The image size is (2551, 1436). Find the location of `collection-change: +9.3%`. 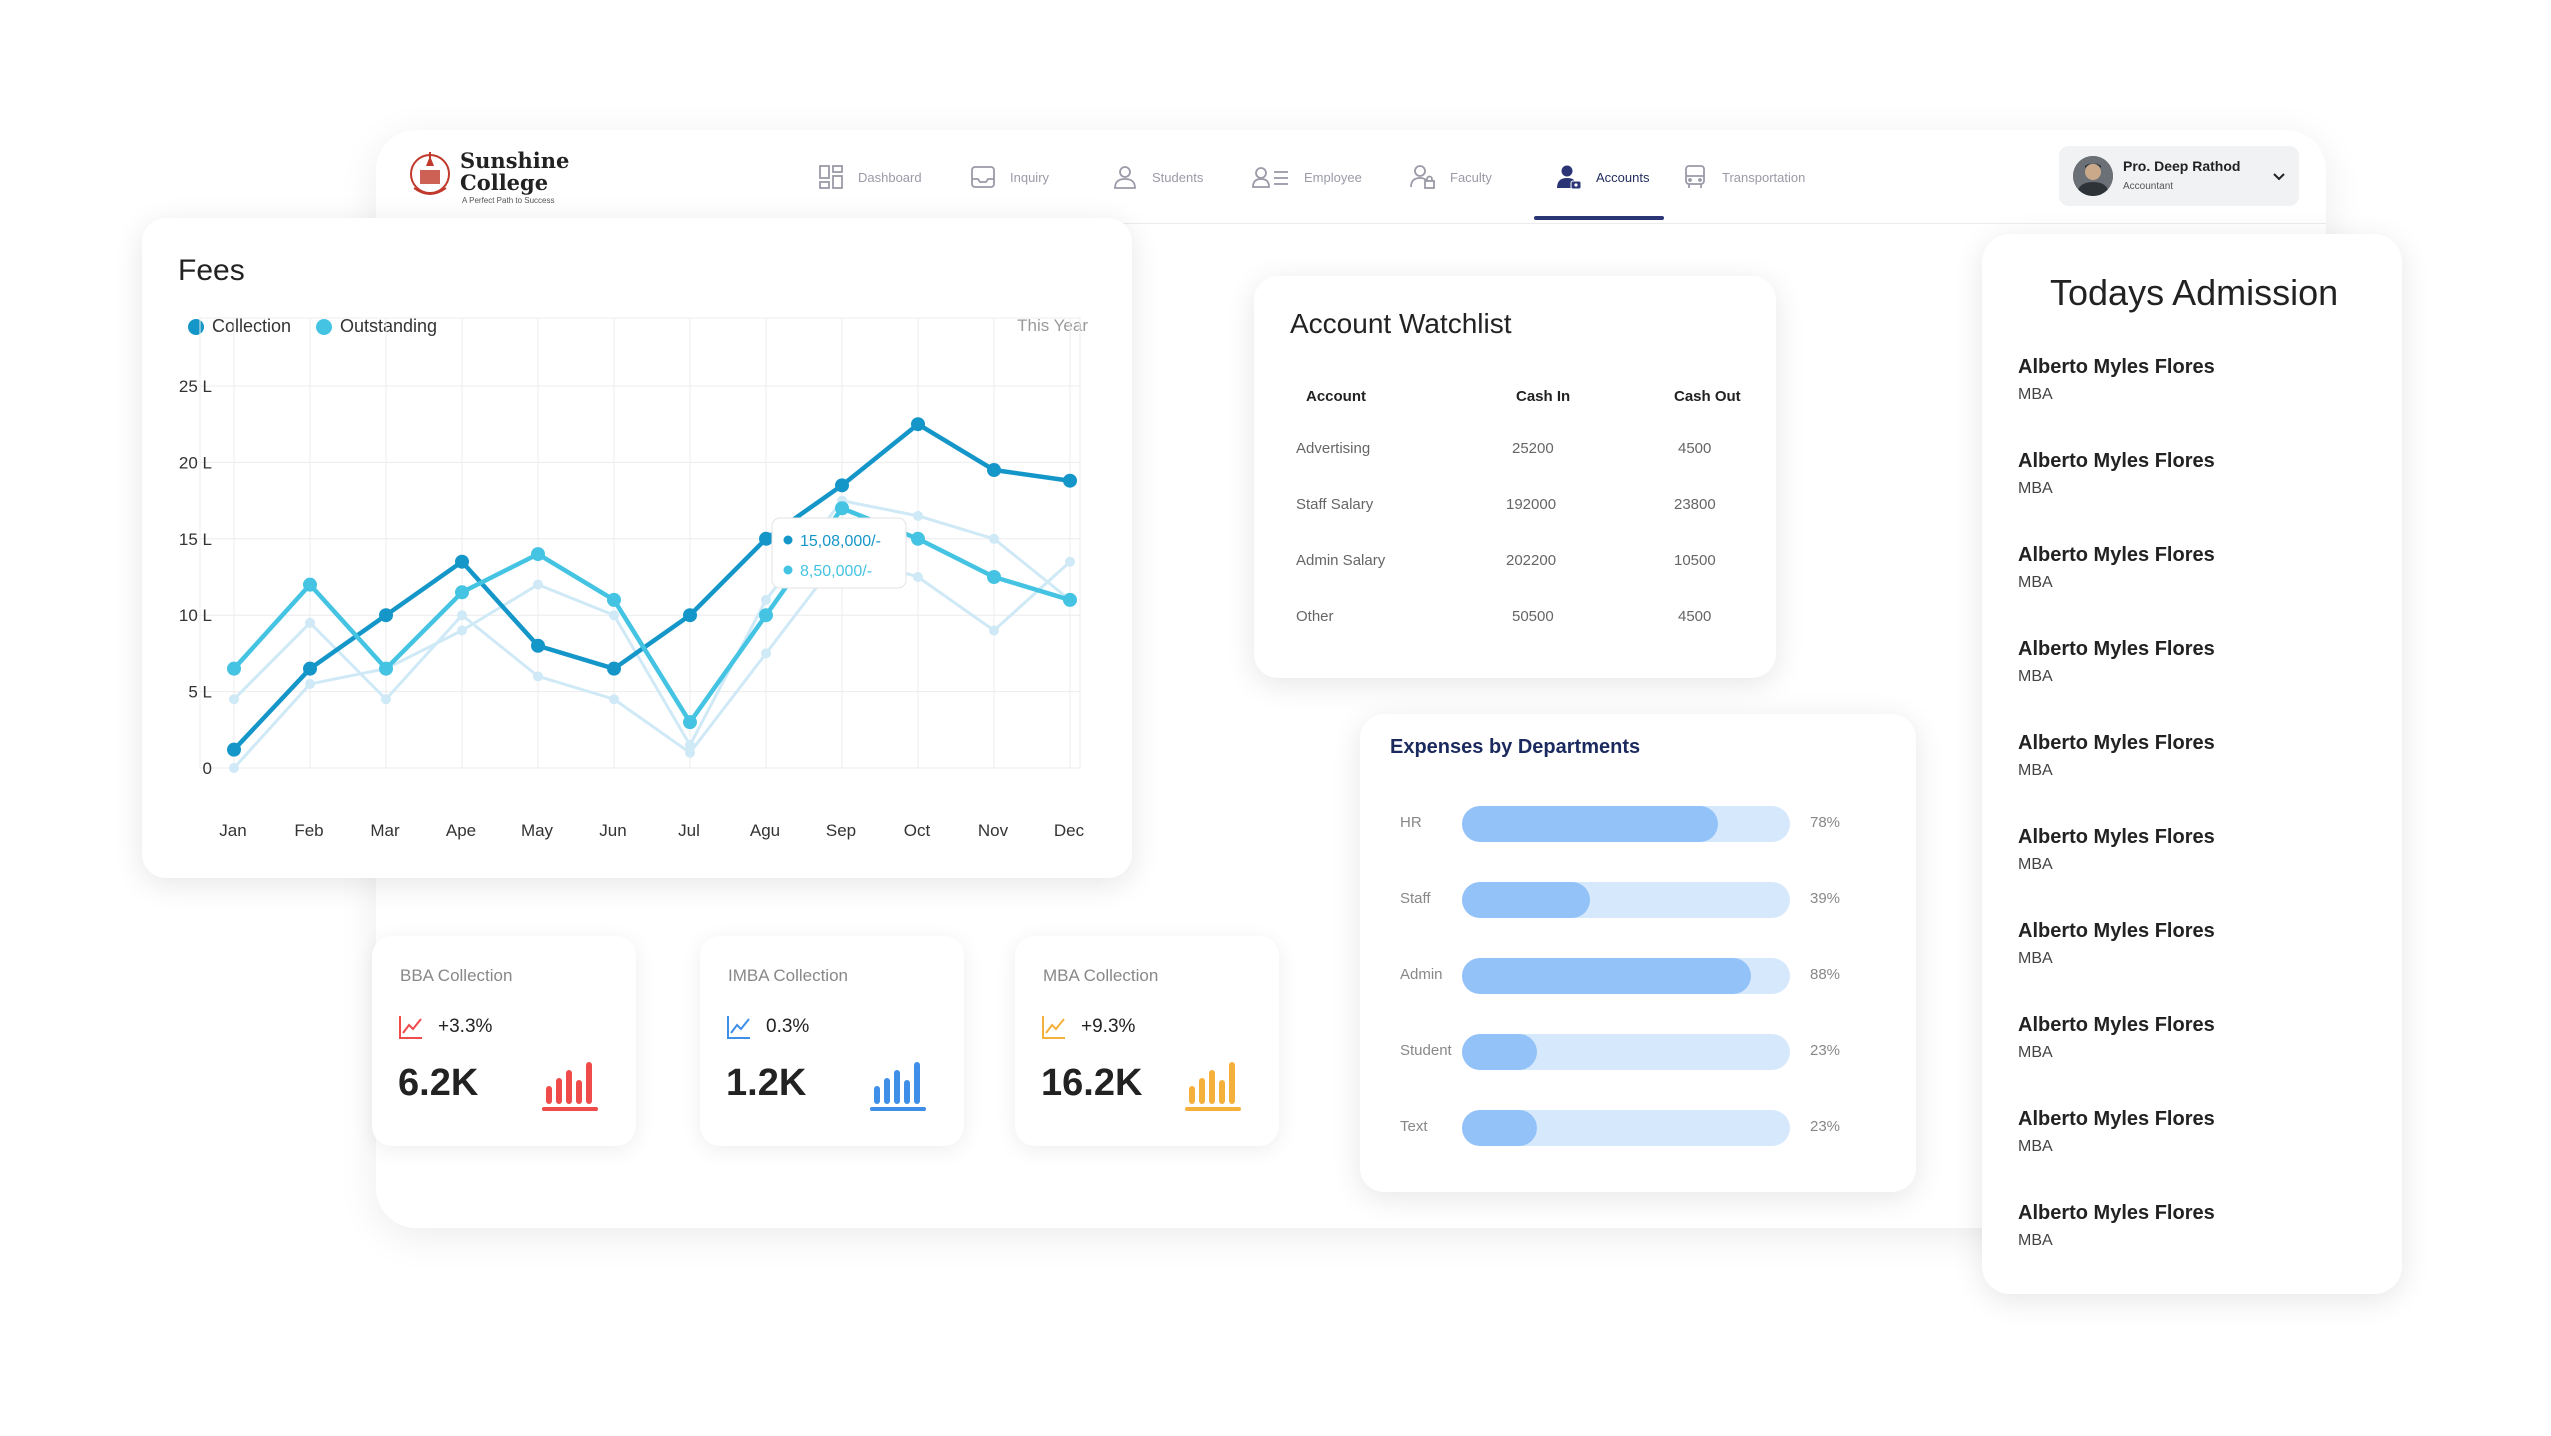

collection-change: +9.3% is located at coordinates (1108, 1026).